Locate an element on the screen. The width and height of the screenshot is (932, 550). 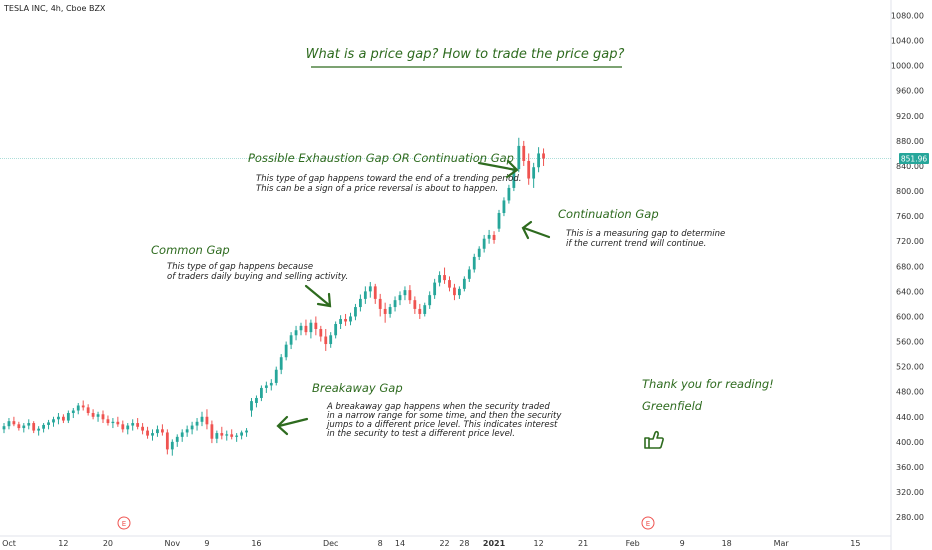
time-tick-label: 18 is located at coordinates (727, 543).